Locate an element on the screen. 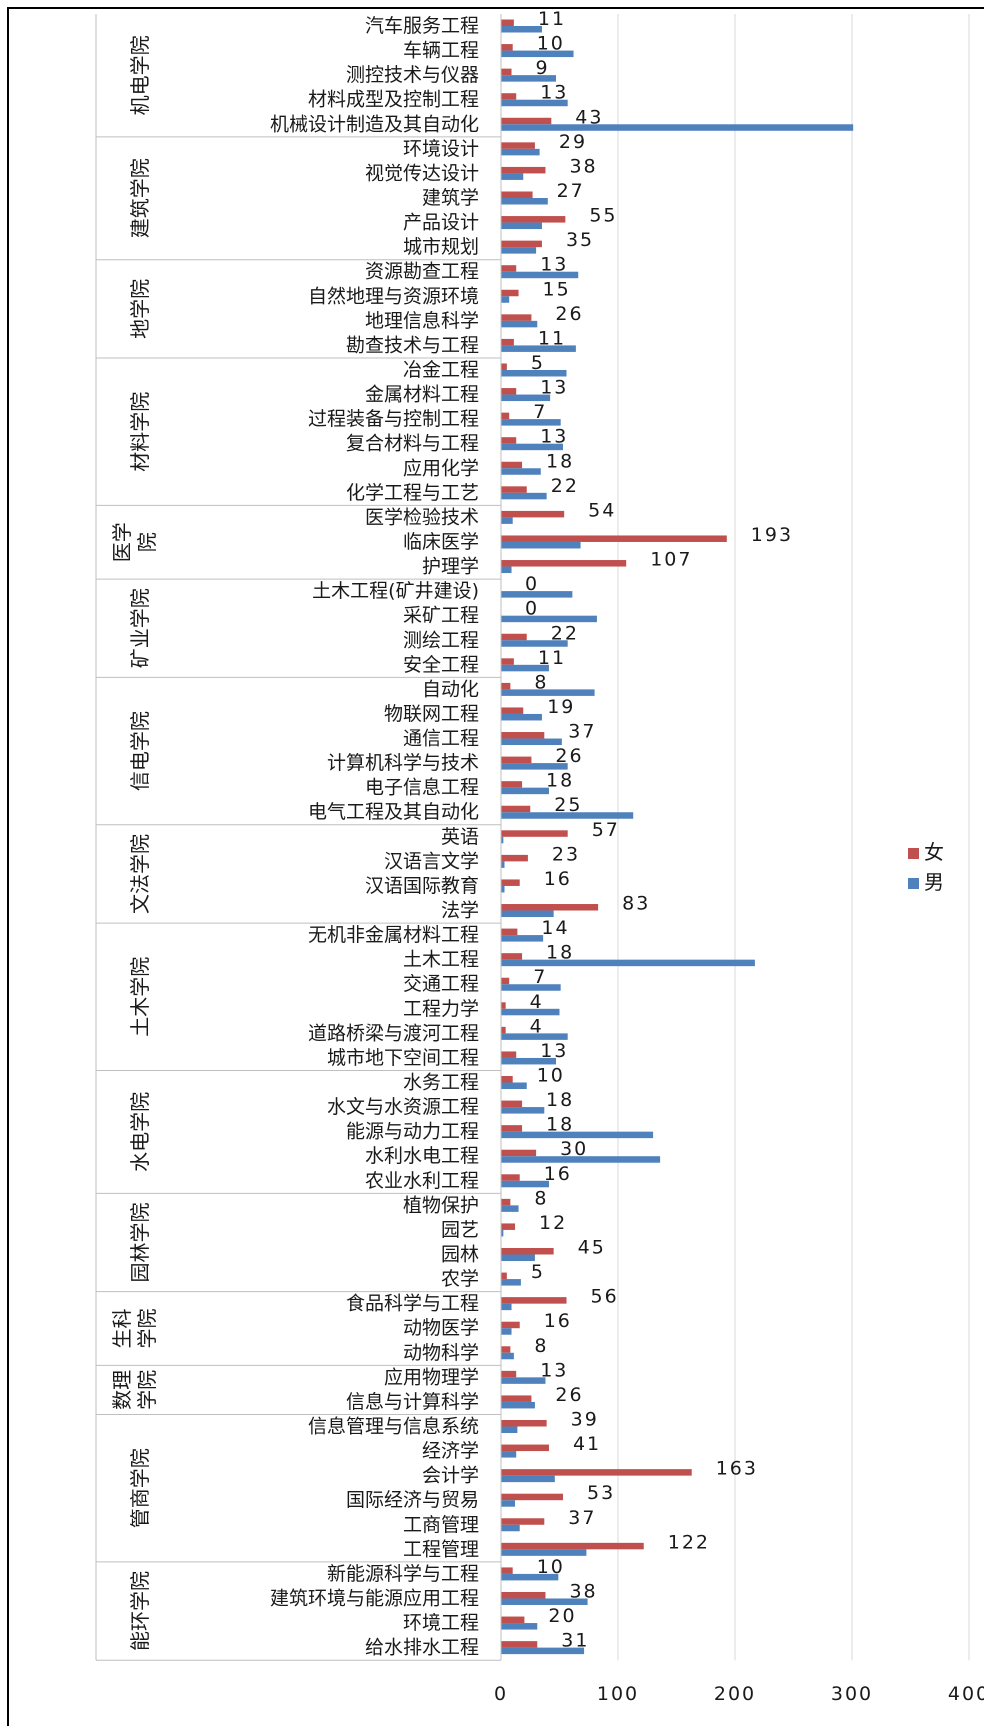 This screenshot has width=984, height=1726. college-label: 能环学院 is located at coordinates (140, 1611).